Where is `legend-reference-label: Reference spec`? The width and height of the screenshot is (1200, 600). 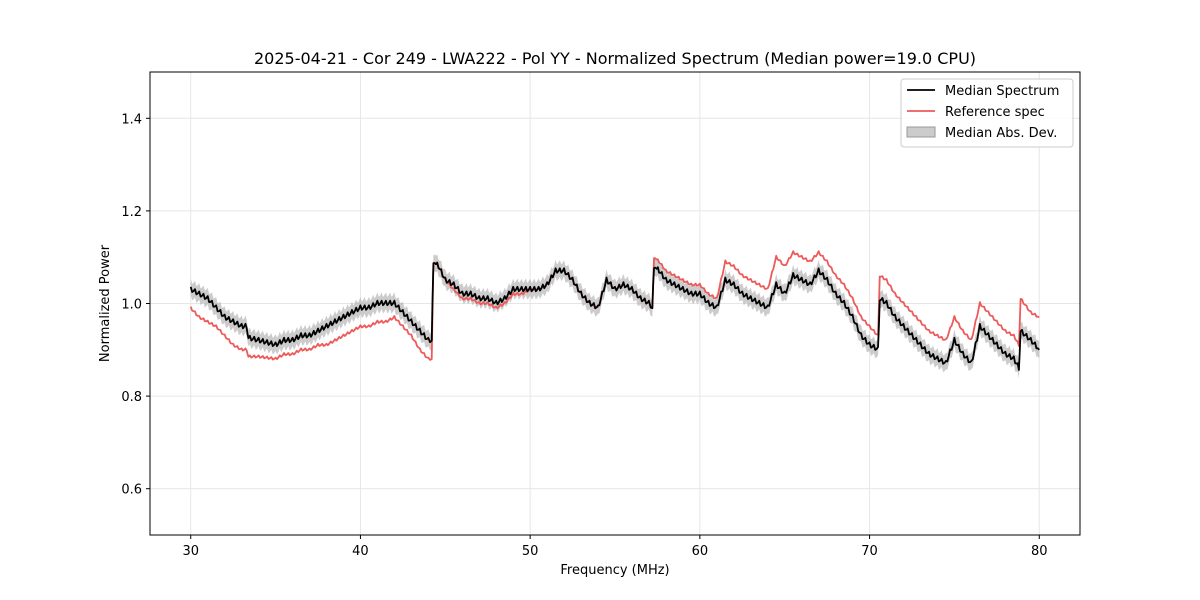
legend-reference-label: Reference spec is located at coordinates (995, 112).